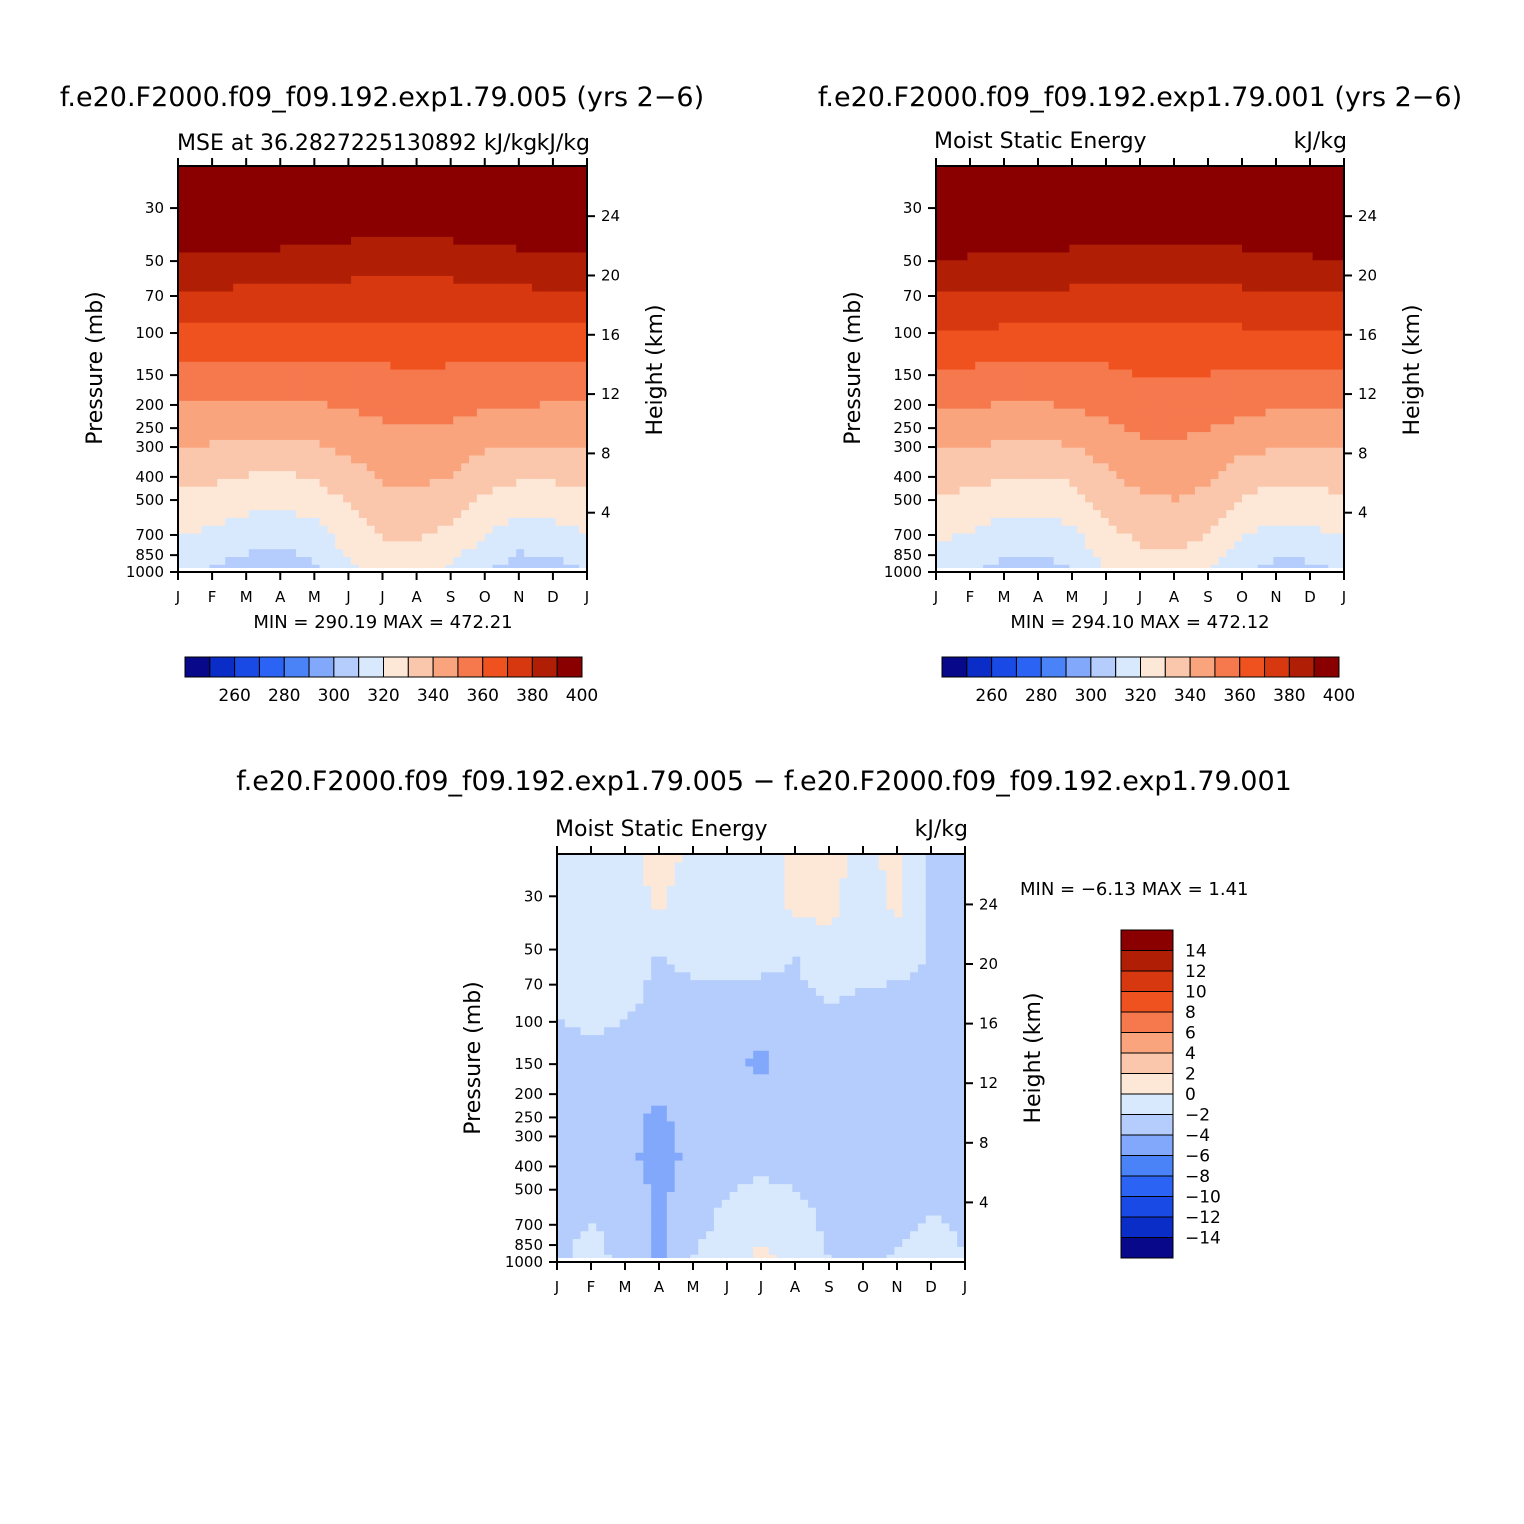 The height and width of the screenshot is (1524, 1524). I want to click on pressure-tick-label: 200, so click(149, 405).